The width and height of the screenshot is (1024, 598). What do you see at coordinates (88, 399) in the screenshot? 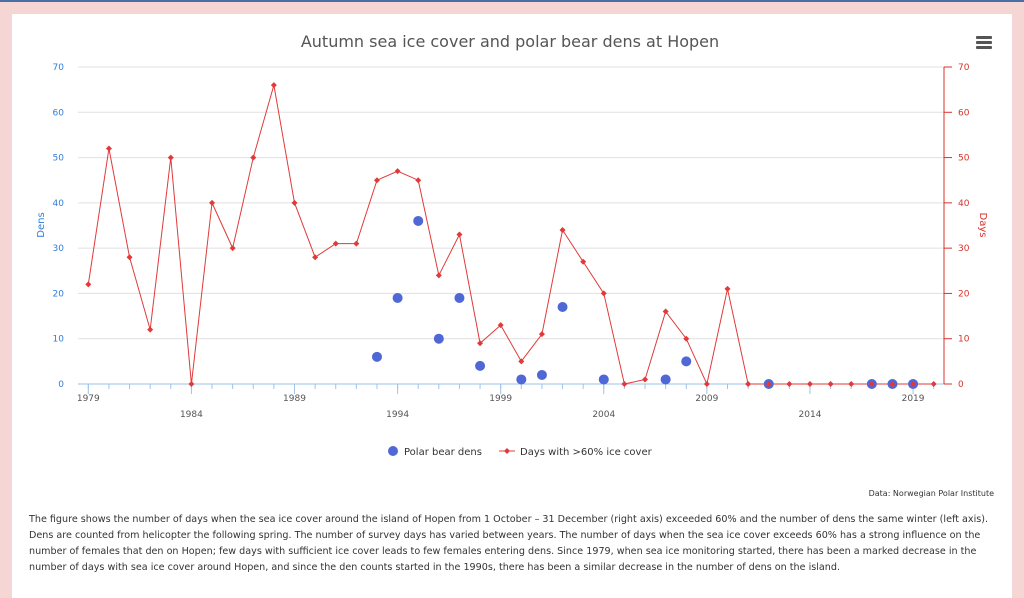
I see `x-tick-label: 1979` at bounding box center [88, 399].